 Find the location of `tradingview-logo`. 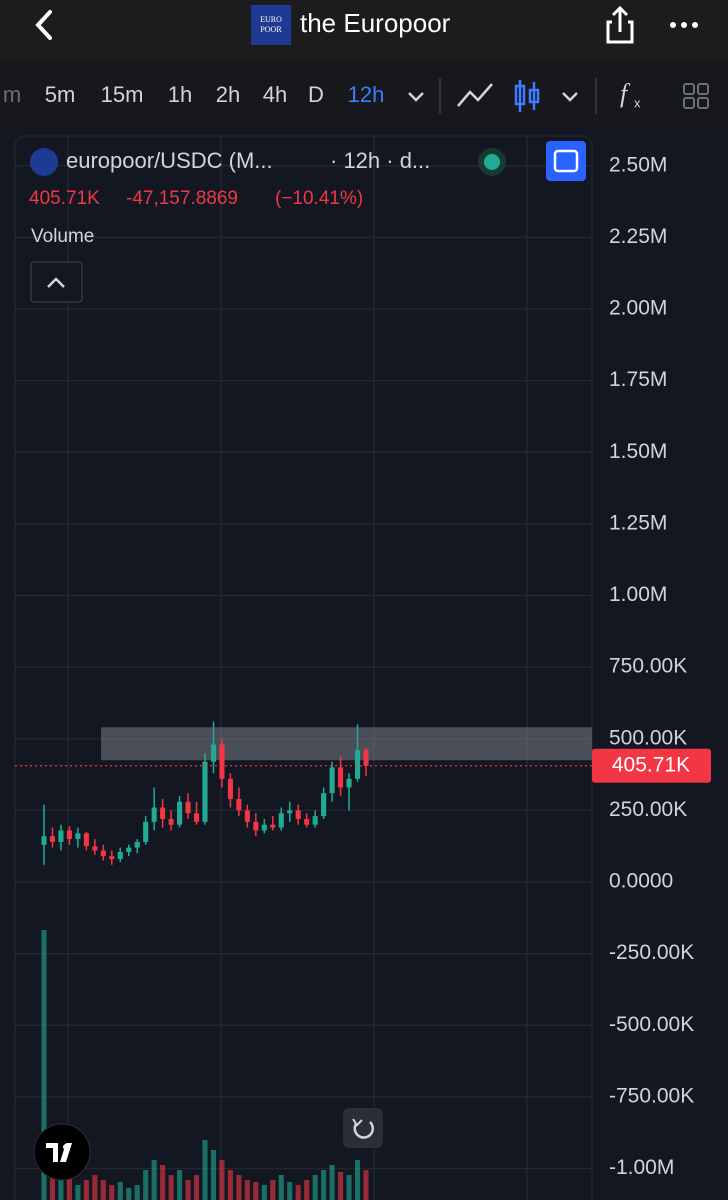

tradingview-logo is located at coordinates (62, 1152).